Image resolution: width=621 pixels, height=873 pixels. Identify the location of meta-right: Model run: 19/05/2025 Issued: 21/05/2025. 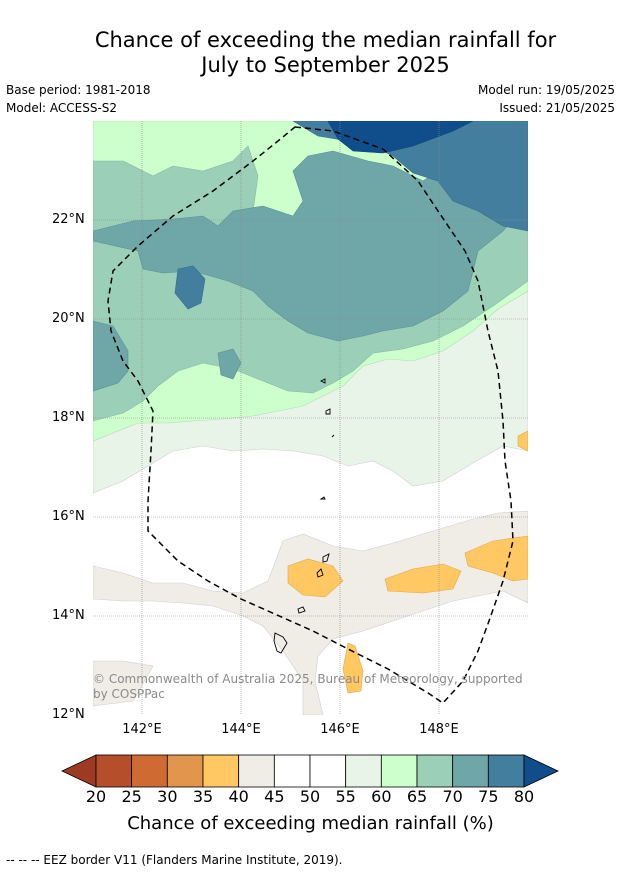
(546, 99).